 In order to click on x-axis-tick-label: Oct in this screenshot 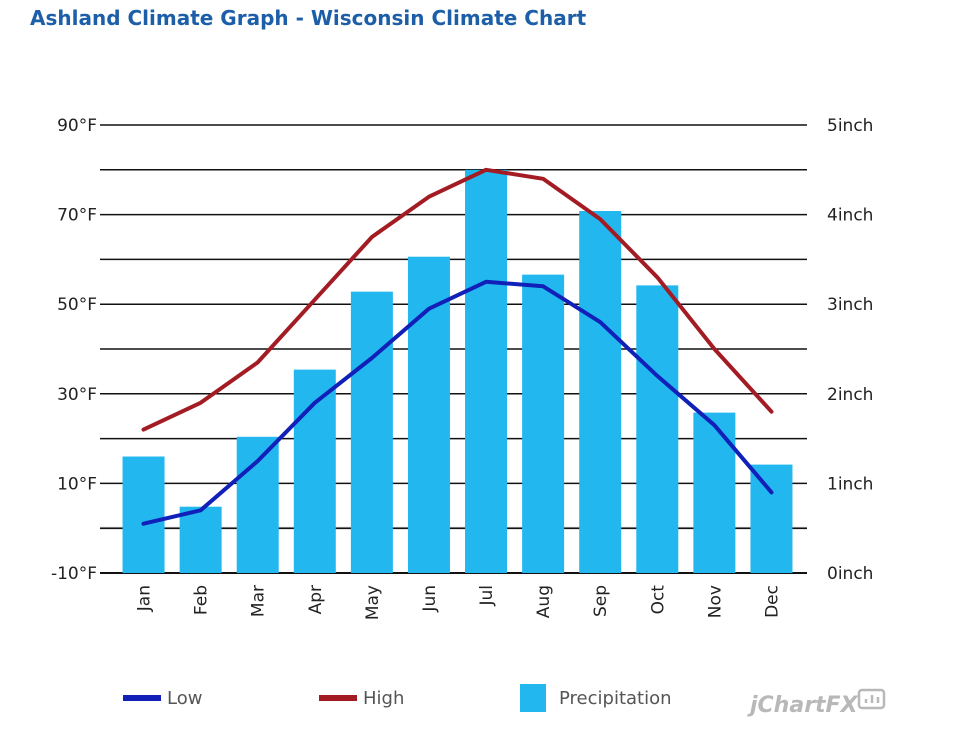, I will do `click(658, 600)`.